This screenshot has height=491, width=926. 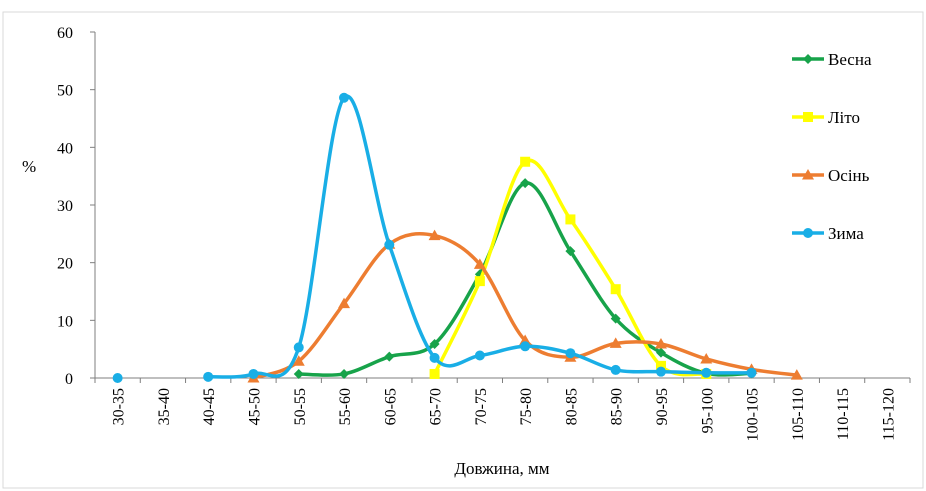 I want to click on x-tick-label: 80-85, so click(x=571, y=406).